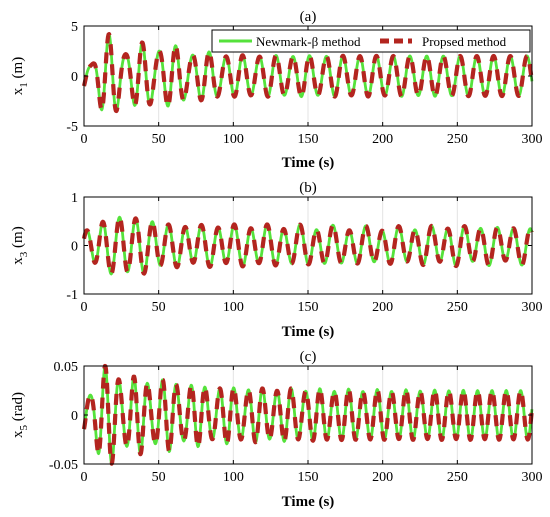 This screenshot has height=517, width=550. What do you see at coordinates (308, 357) in the screenshot?
I see `panel-title: (c)` at bounding box center [308, 357].